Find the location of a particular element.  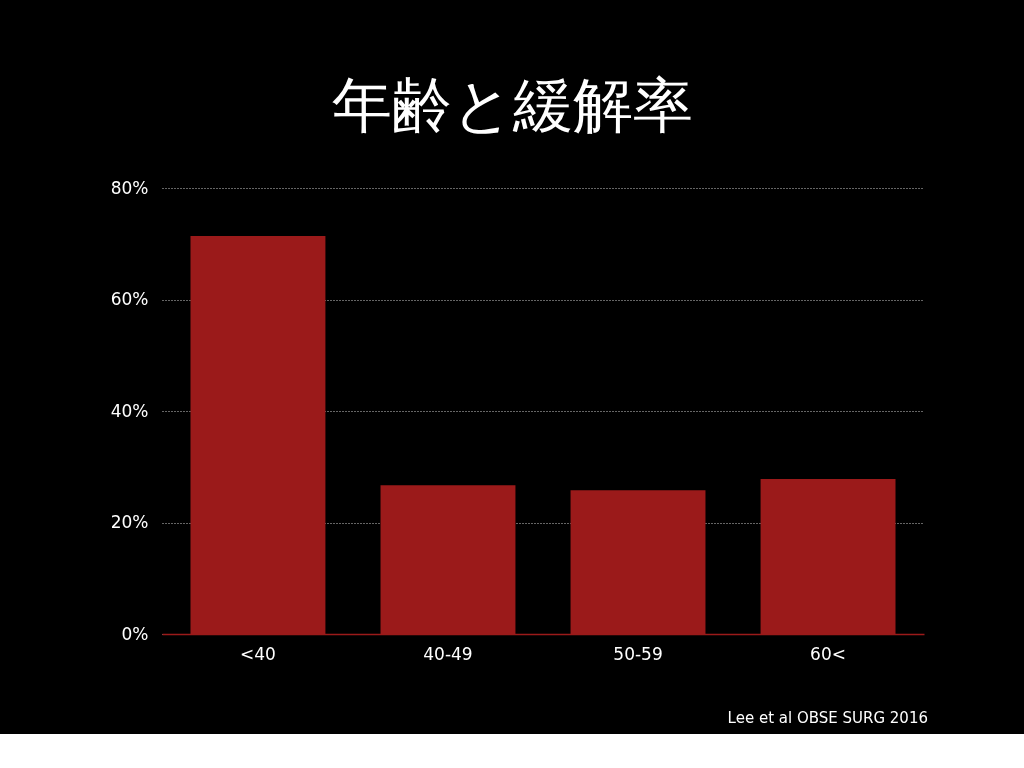

x-tick-label: <40 is located at coordinates (258, 653).